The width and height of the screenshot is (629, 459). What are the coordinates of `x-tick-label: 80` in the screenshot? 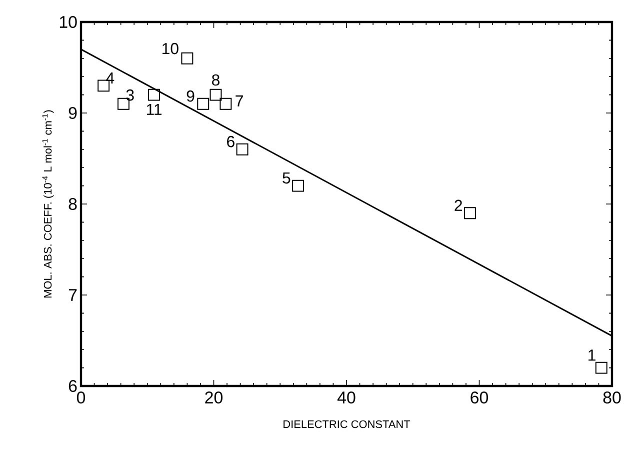 It's located at (612, 398).